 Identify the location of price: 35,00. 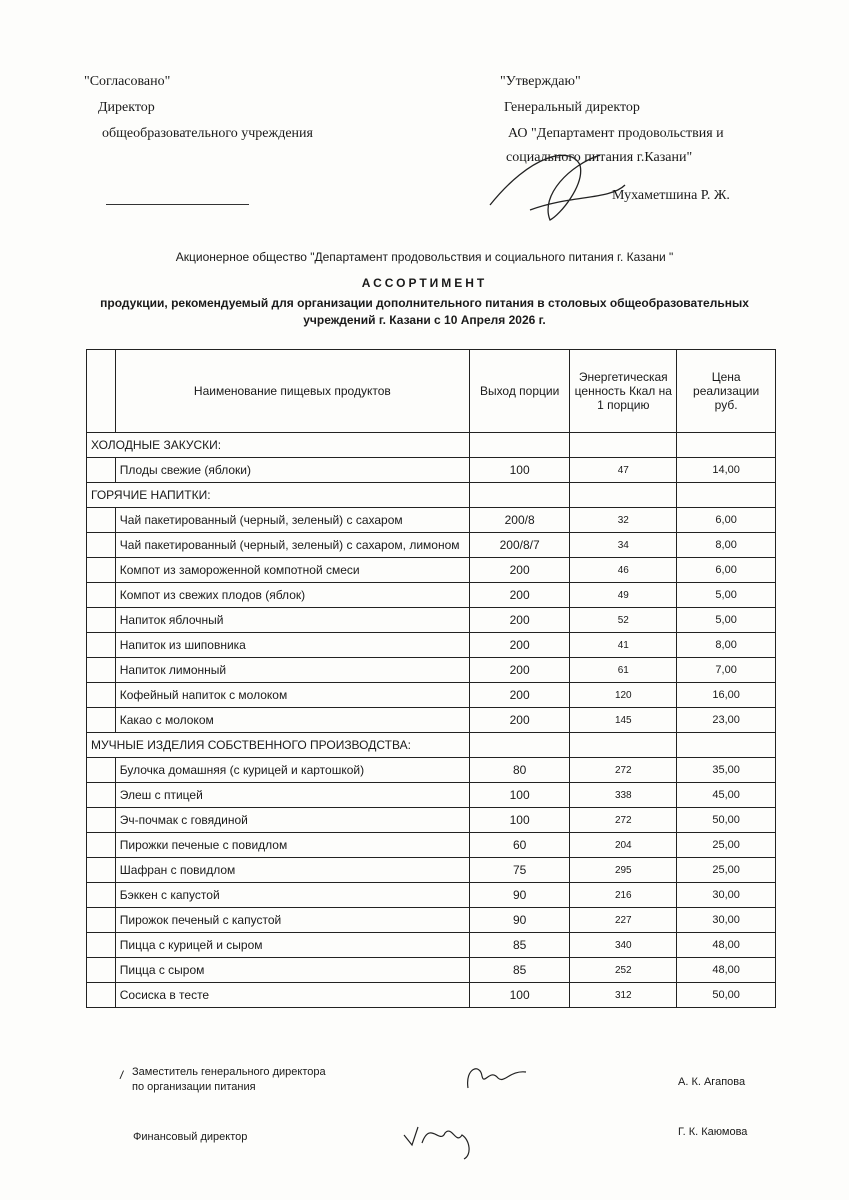
(726, 770).